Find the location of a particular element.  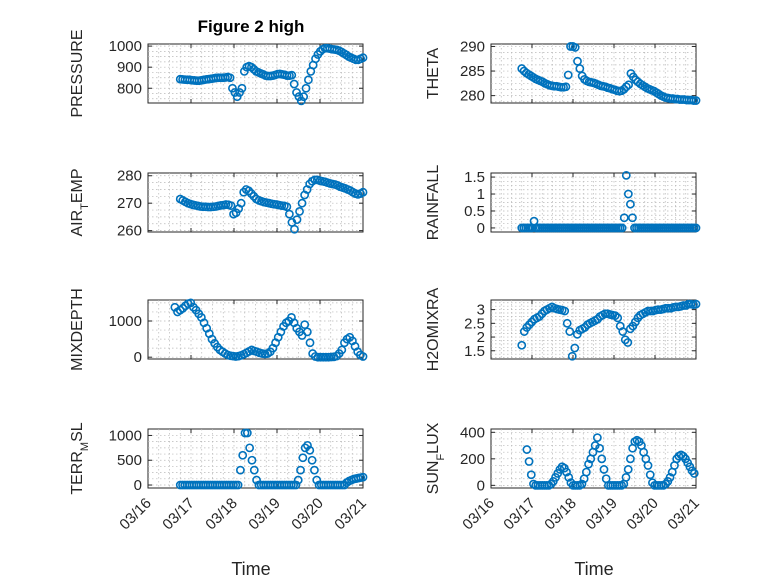

x-tick-label: 03/16 is located at coordinates (135, 514).